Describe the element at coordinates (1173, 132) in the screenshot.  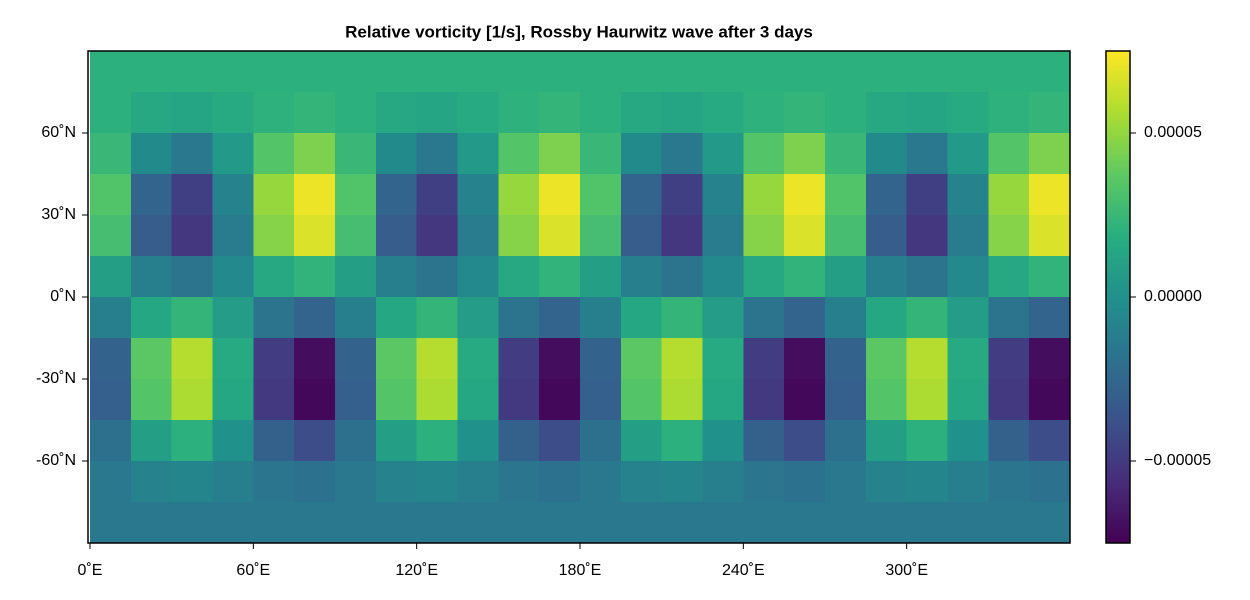
I see `colorbar-tick-label: 0.00005` at that location.